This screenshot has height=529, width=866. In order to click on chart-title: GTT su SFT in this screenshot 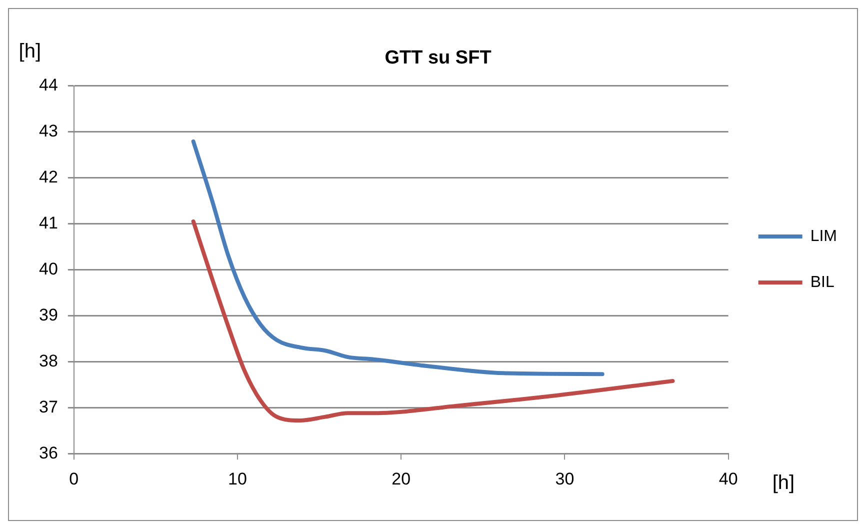, I will do `click(438, 58)`.